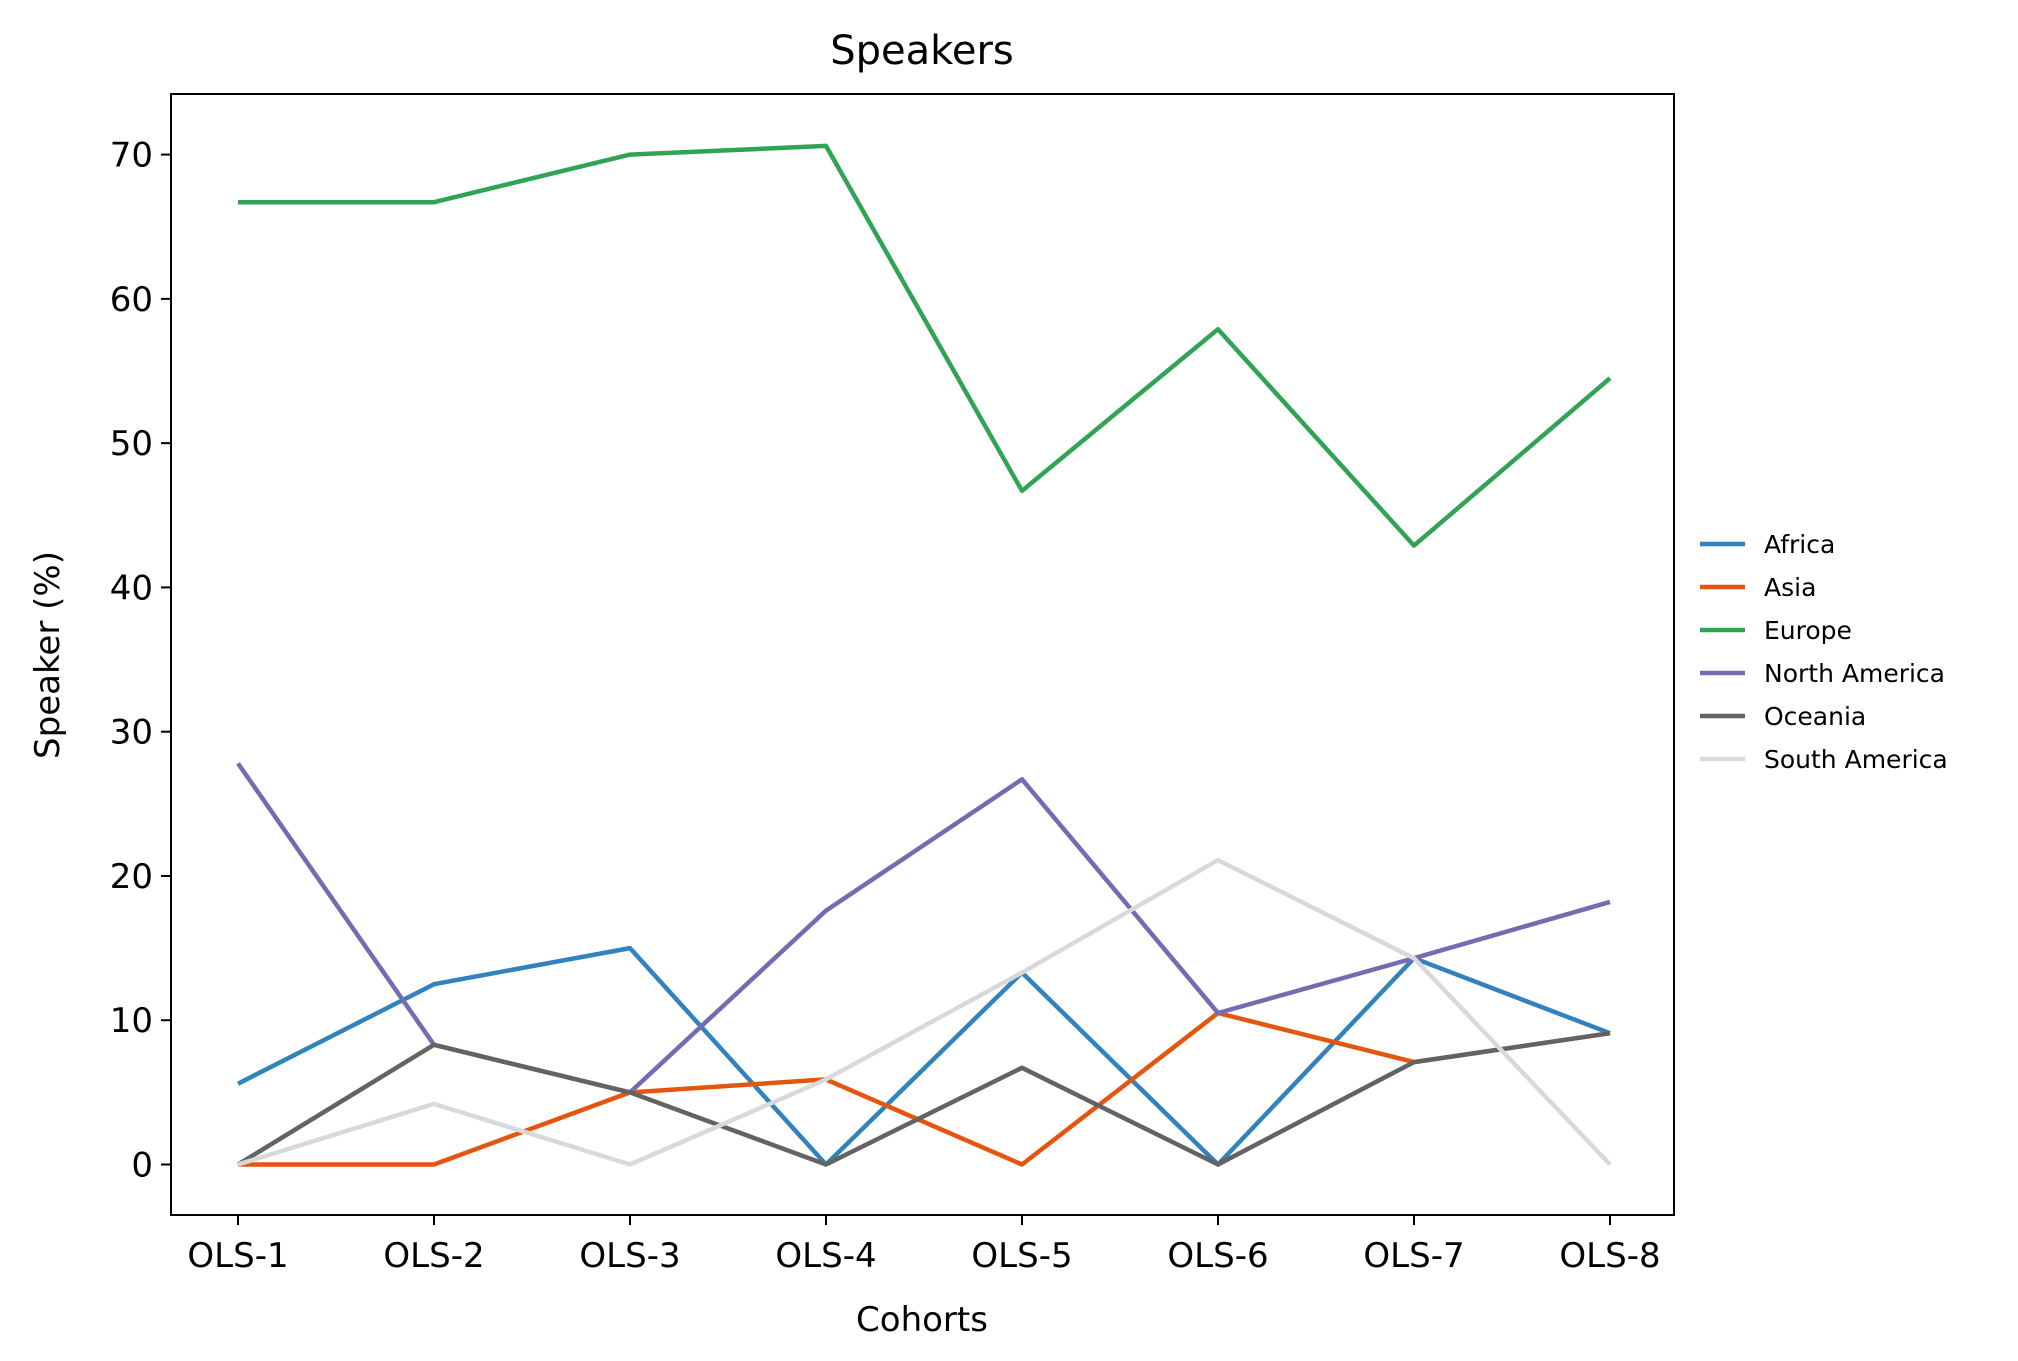 The width and height of the screenshot is (2018, 1361). Describe the element at coordinates (1856, 759) in the screenshot. I see `legend-label: South America` at that location.